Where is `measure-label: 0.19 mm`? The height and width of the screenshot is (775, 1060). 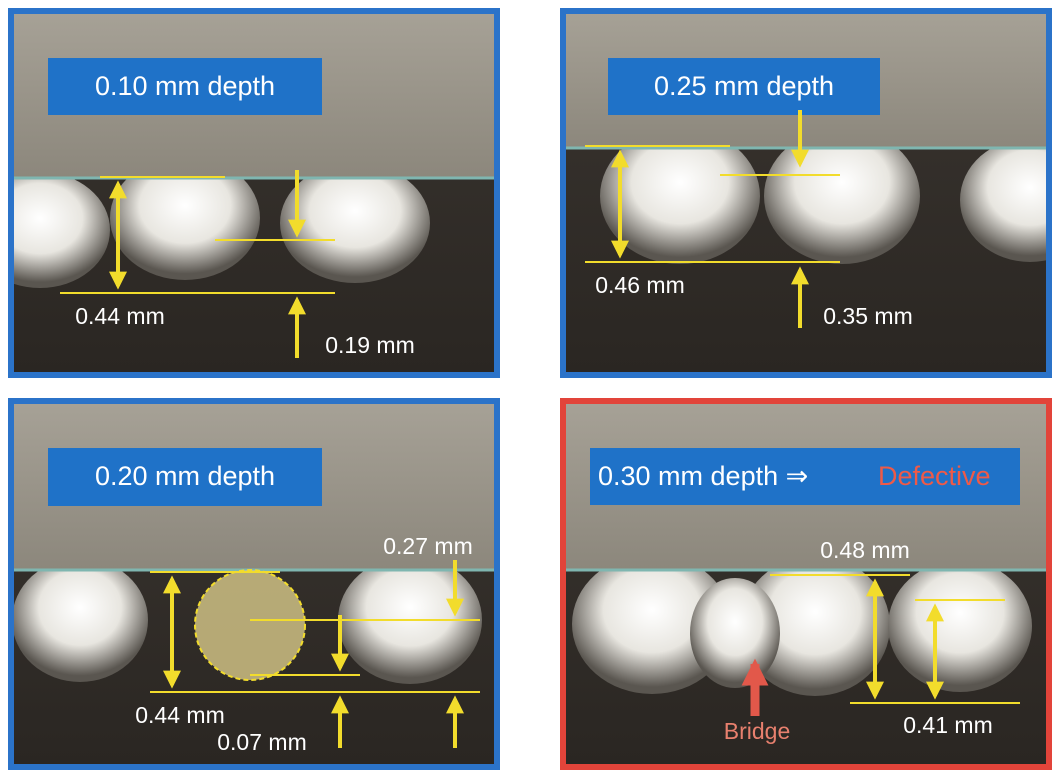 measure-label: 0.19 mm is located at coordinates (369, 345).